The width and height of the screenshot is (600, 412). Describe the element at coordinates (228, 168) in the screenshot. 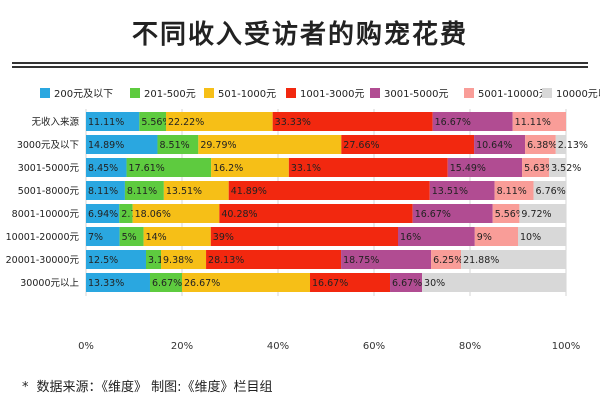

I see `data-label: 16.2%` at that location.